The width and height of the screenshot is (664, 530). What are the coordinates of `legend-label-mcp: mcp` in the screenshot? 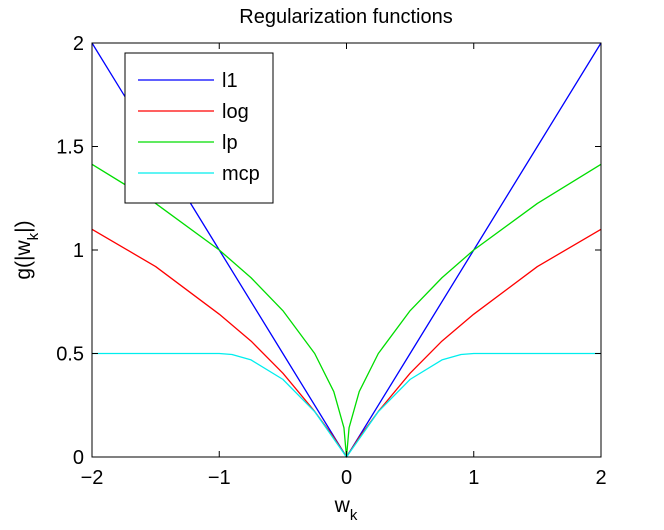 It's located at (241, 174).